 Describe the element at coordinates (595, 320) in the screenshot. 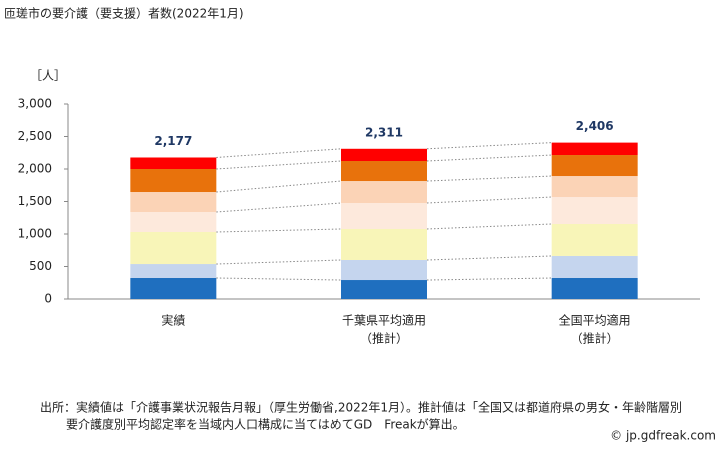

I see `x-tick-label: 全国平均適用` at that location.